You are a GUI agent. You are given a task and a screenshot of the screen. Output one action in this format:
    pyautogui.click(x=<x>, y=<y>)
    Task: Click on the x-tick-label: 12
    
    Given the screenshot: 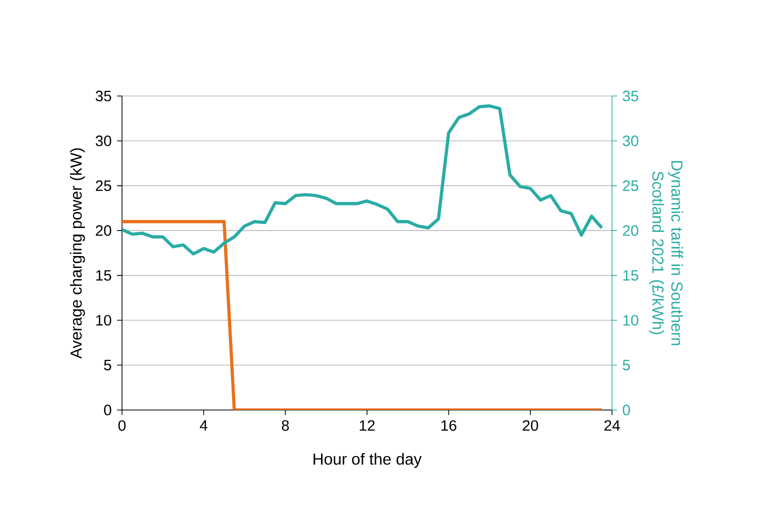 What is the action you would take?
    pyautogui.click(x=367, y=425)
    